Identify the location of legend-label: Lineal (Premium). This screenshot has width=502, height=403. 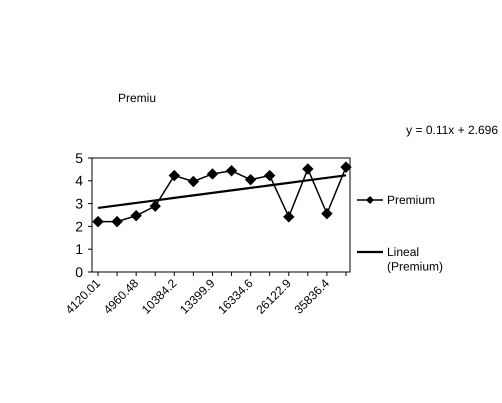
(415, 259).